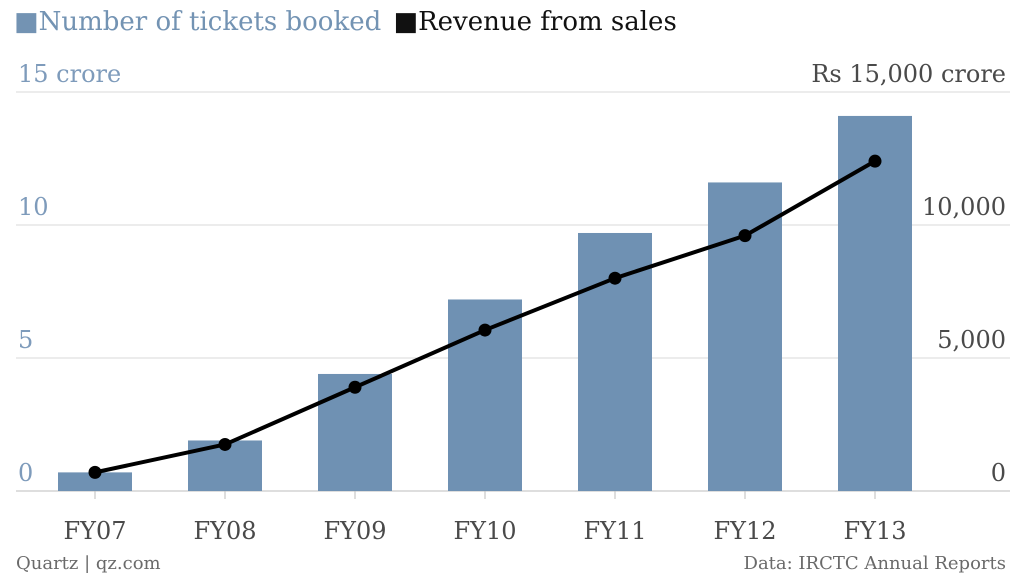  Describe the element at coordinates (25, 473) in the screenshot. I see `left-tick-label: 0` at that location.